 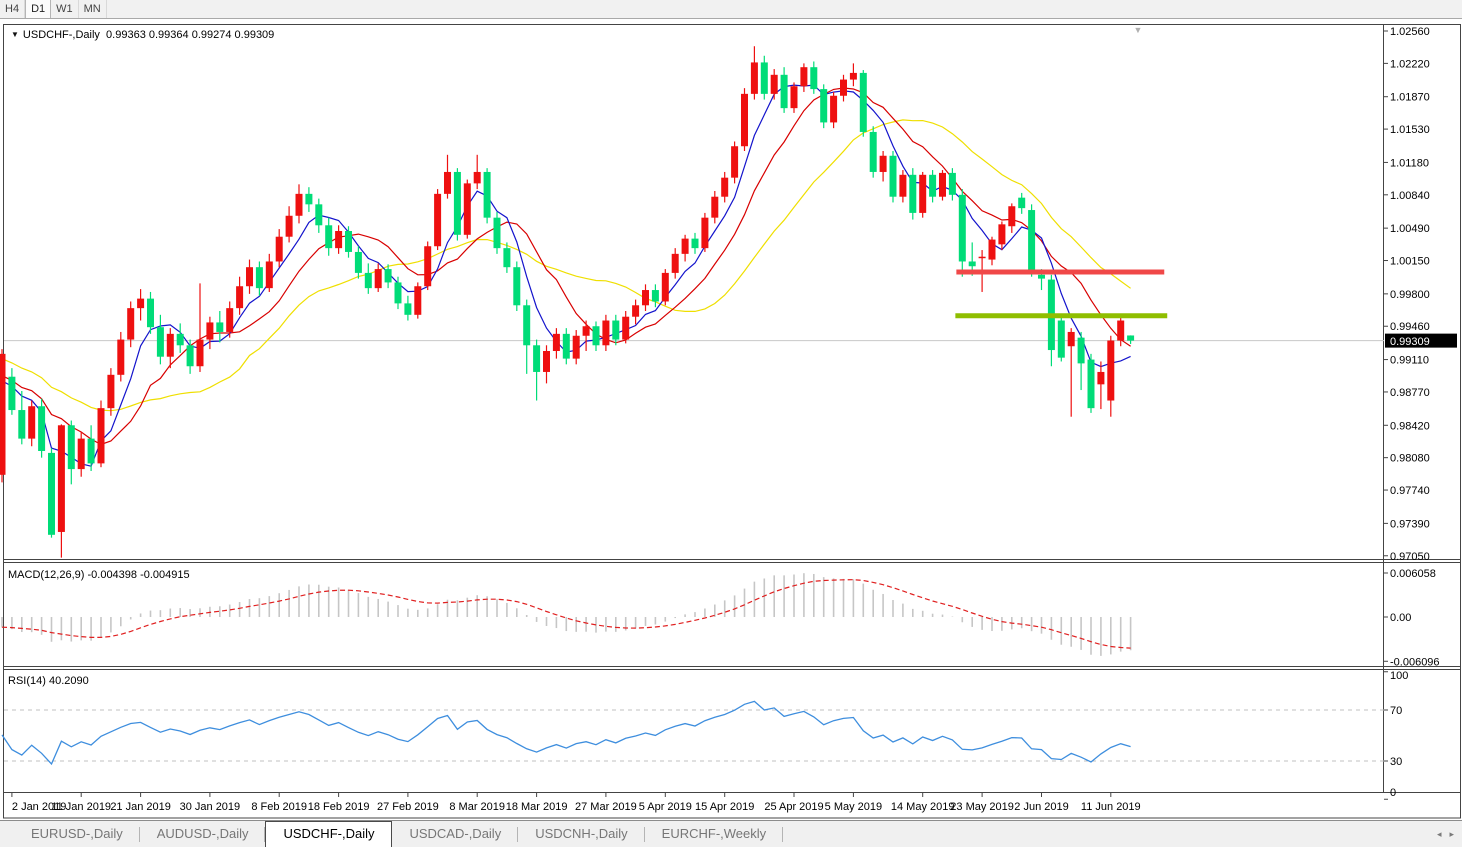 What do you see at coordinates (408, 807) in the screenshot?
I see `time-tick-label: 27 Feb 2019` at bounding box center [408, 807].